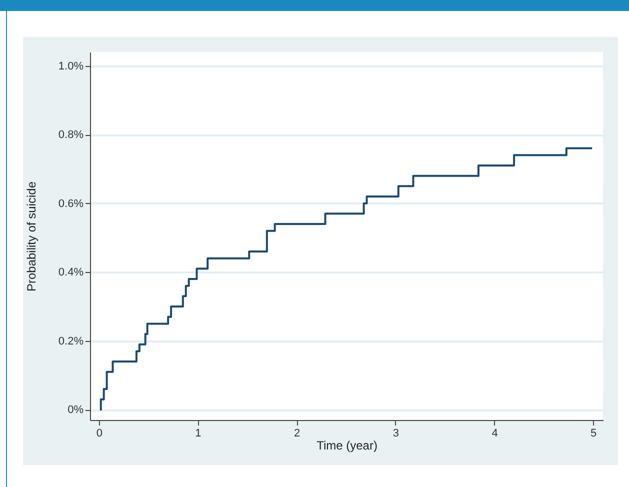  What do you see at coordinates (71, 66) in the screenshot?
I see `y-tick-label: 1.0%` at bounding box center [71, 66].